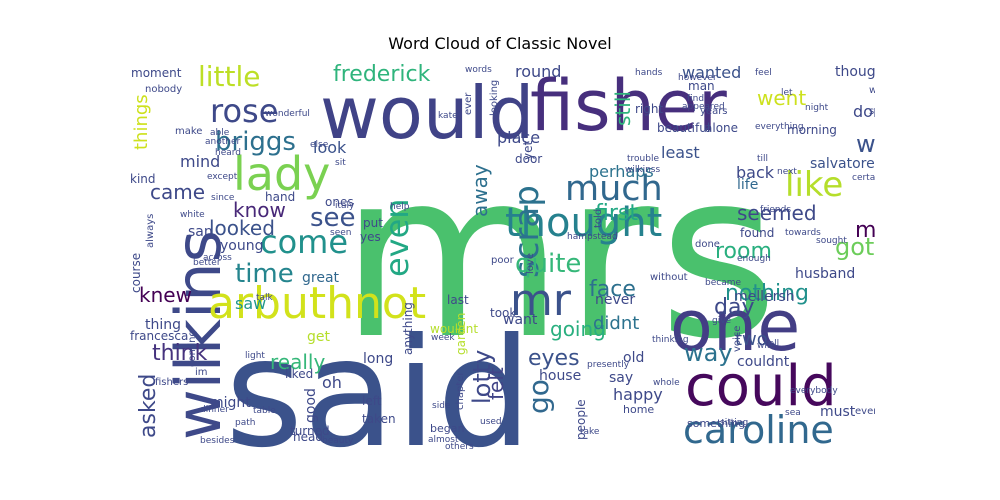 The height and width of the screenshot is (500, 1000). Describe the element at coordinates (642, 170) in the screenshot. I see `word-wilkinss: wilkinss` at that location.